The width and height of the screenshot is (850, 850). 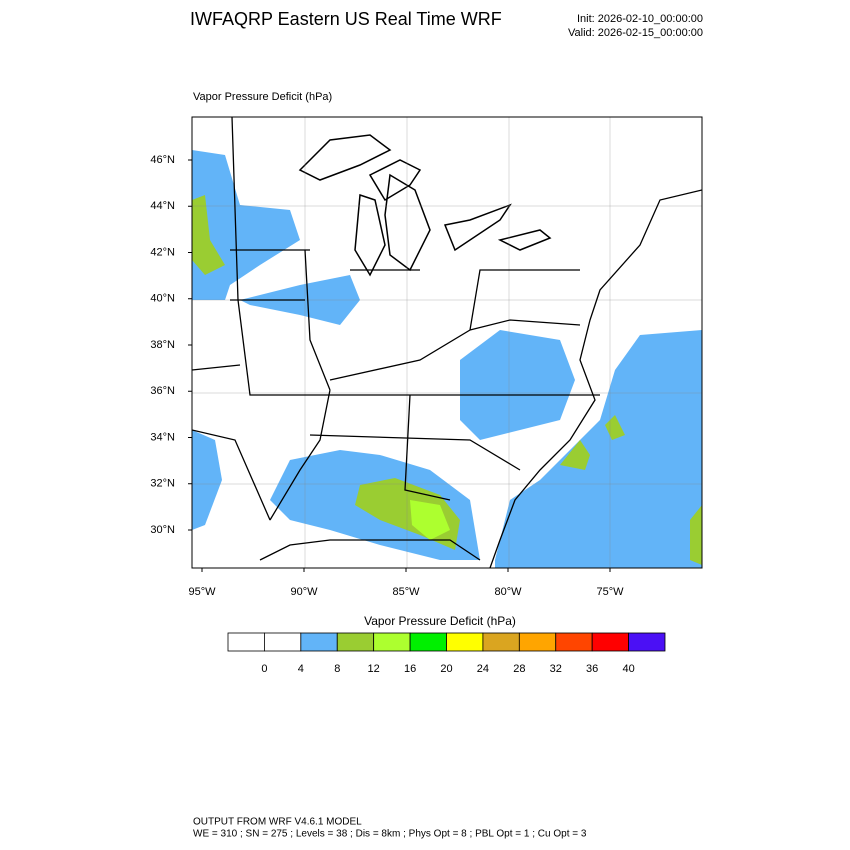 What do you see at coordinates (440, 621) in the screenshot?
I see `colorbar-title: Vapor Pressure Deficit (hPa)` at bounding box center [440, 621].